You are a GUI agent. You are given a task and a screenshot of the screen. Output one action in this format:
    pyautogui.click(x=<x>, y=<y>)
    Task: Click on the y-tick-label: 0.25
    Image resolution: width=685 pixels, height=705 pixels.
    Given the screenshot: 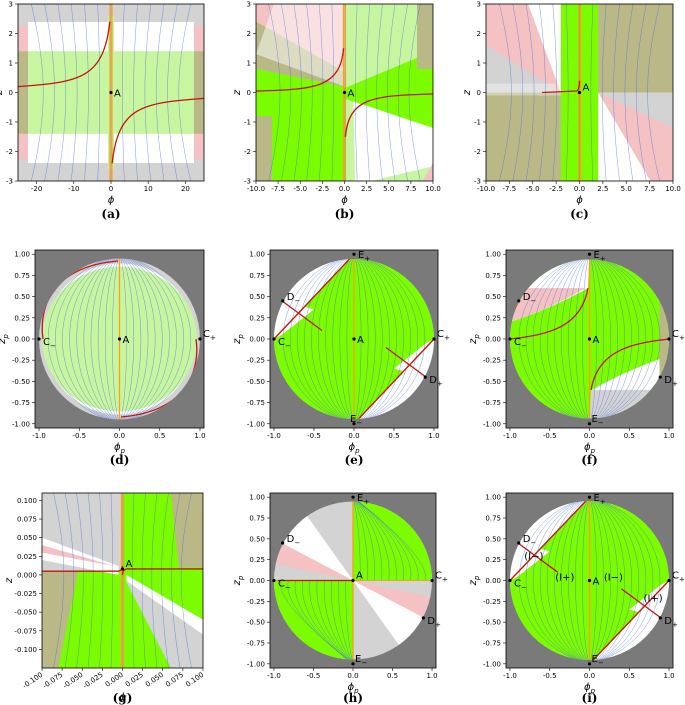 What is the action you would take?
    pyautogui.click(x=493, y=560)
    